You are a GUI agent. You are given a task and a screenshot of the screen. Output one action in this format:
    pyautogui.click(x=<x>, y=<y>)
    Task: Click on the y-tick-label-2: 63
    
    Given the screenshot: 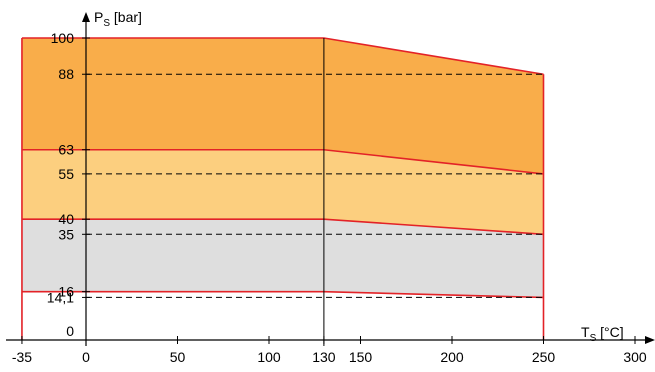 What is the action you would take?
    pyautogui.click(x=66, y=150)
    